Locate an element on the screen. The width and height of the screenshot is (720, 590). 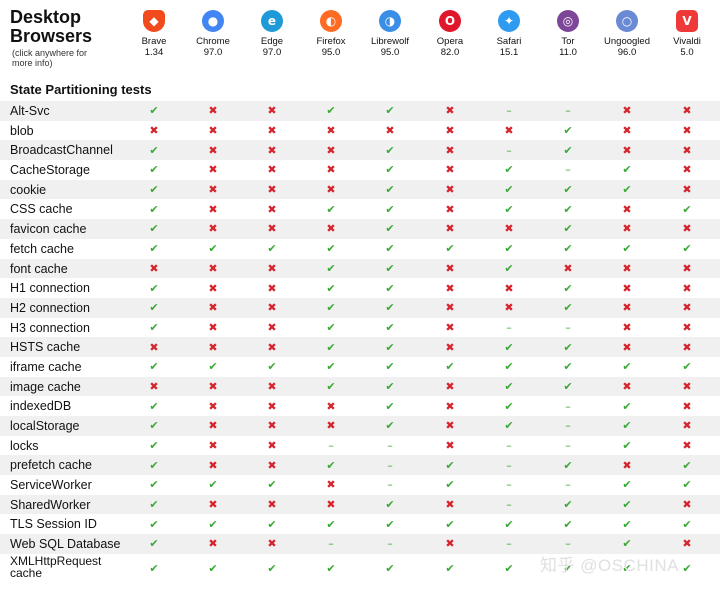
table-row: prefetch cache ✔ ✖ ✖ ✔ – ✔ – ✔ ✖ ✔ is located at coordinates (360, 465).